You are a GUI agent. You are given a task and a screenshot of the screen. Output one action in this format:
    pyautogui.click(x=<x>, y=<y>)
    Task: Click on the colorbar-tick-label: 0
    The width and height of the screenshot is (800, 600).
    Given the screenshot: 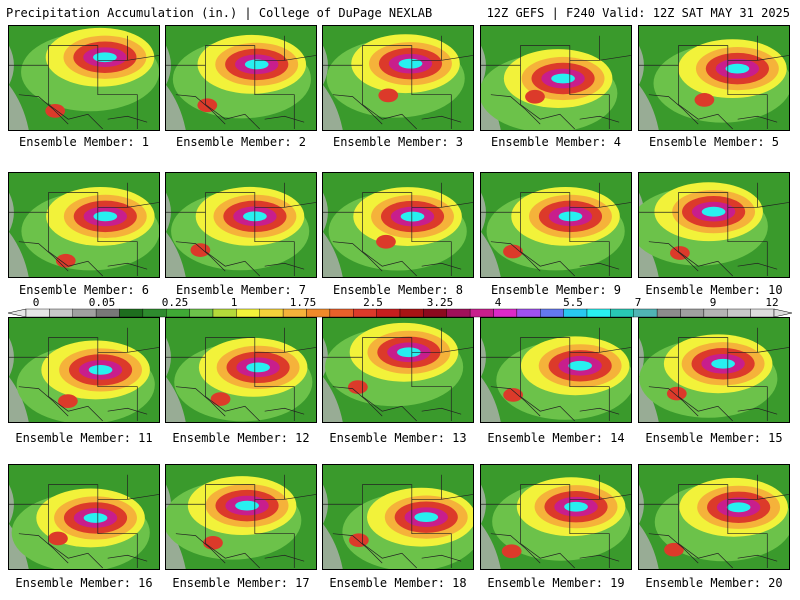 What is the action you would take?
    pyautogui.click(x=36, y=303)
    